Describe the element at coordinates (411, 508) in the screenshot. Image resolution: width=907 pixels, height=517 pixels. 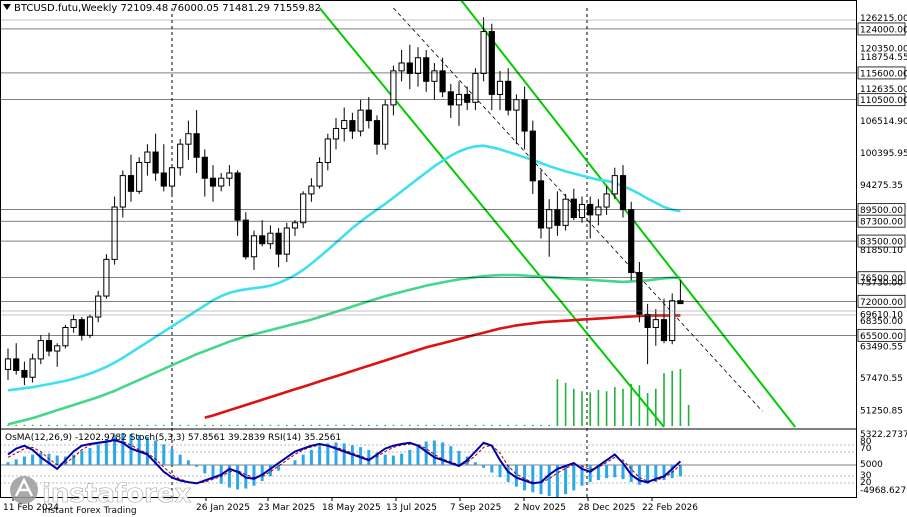
I see `time-tick-label: 13 Jul 2025` at that location.